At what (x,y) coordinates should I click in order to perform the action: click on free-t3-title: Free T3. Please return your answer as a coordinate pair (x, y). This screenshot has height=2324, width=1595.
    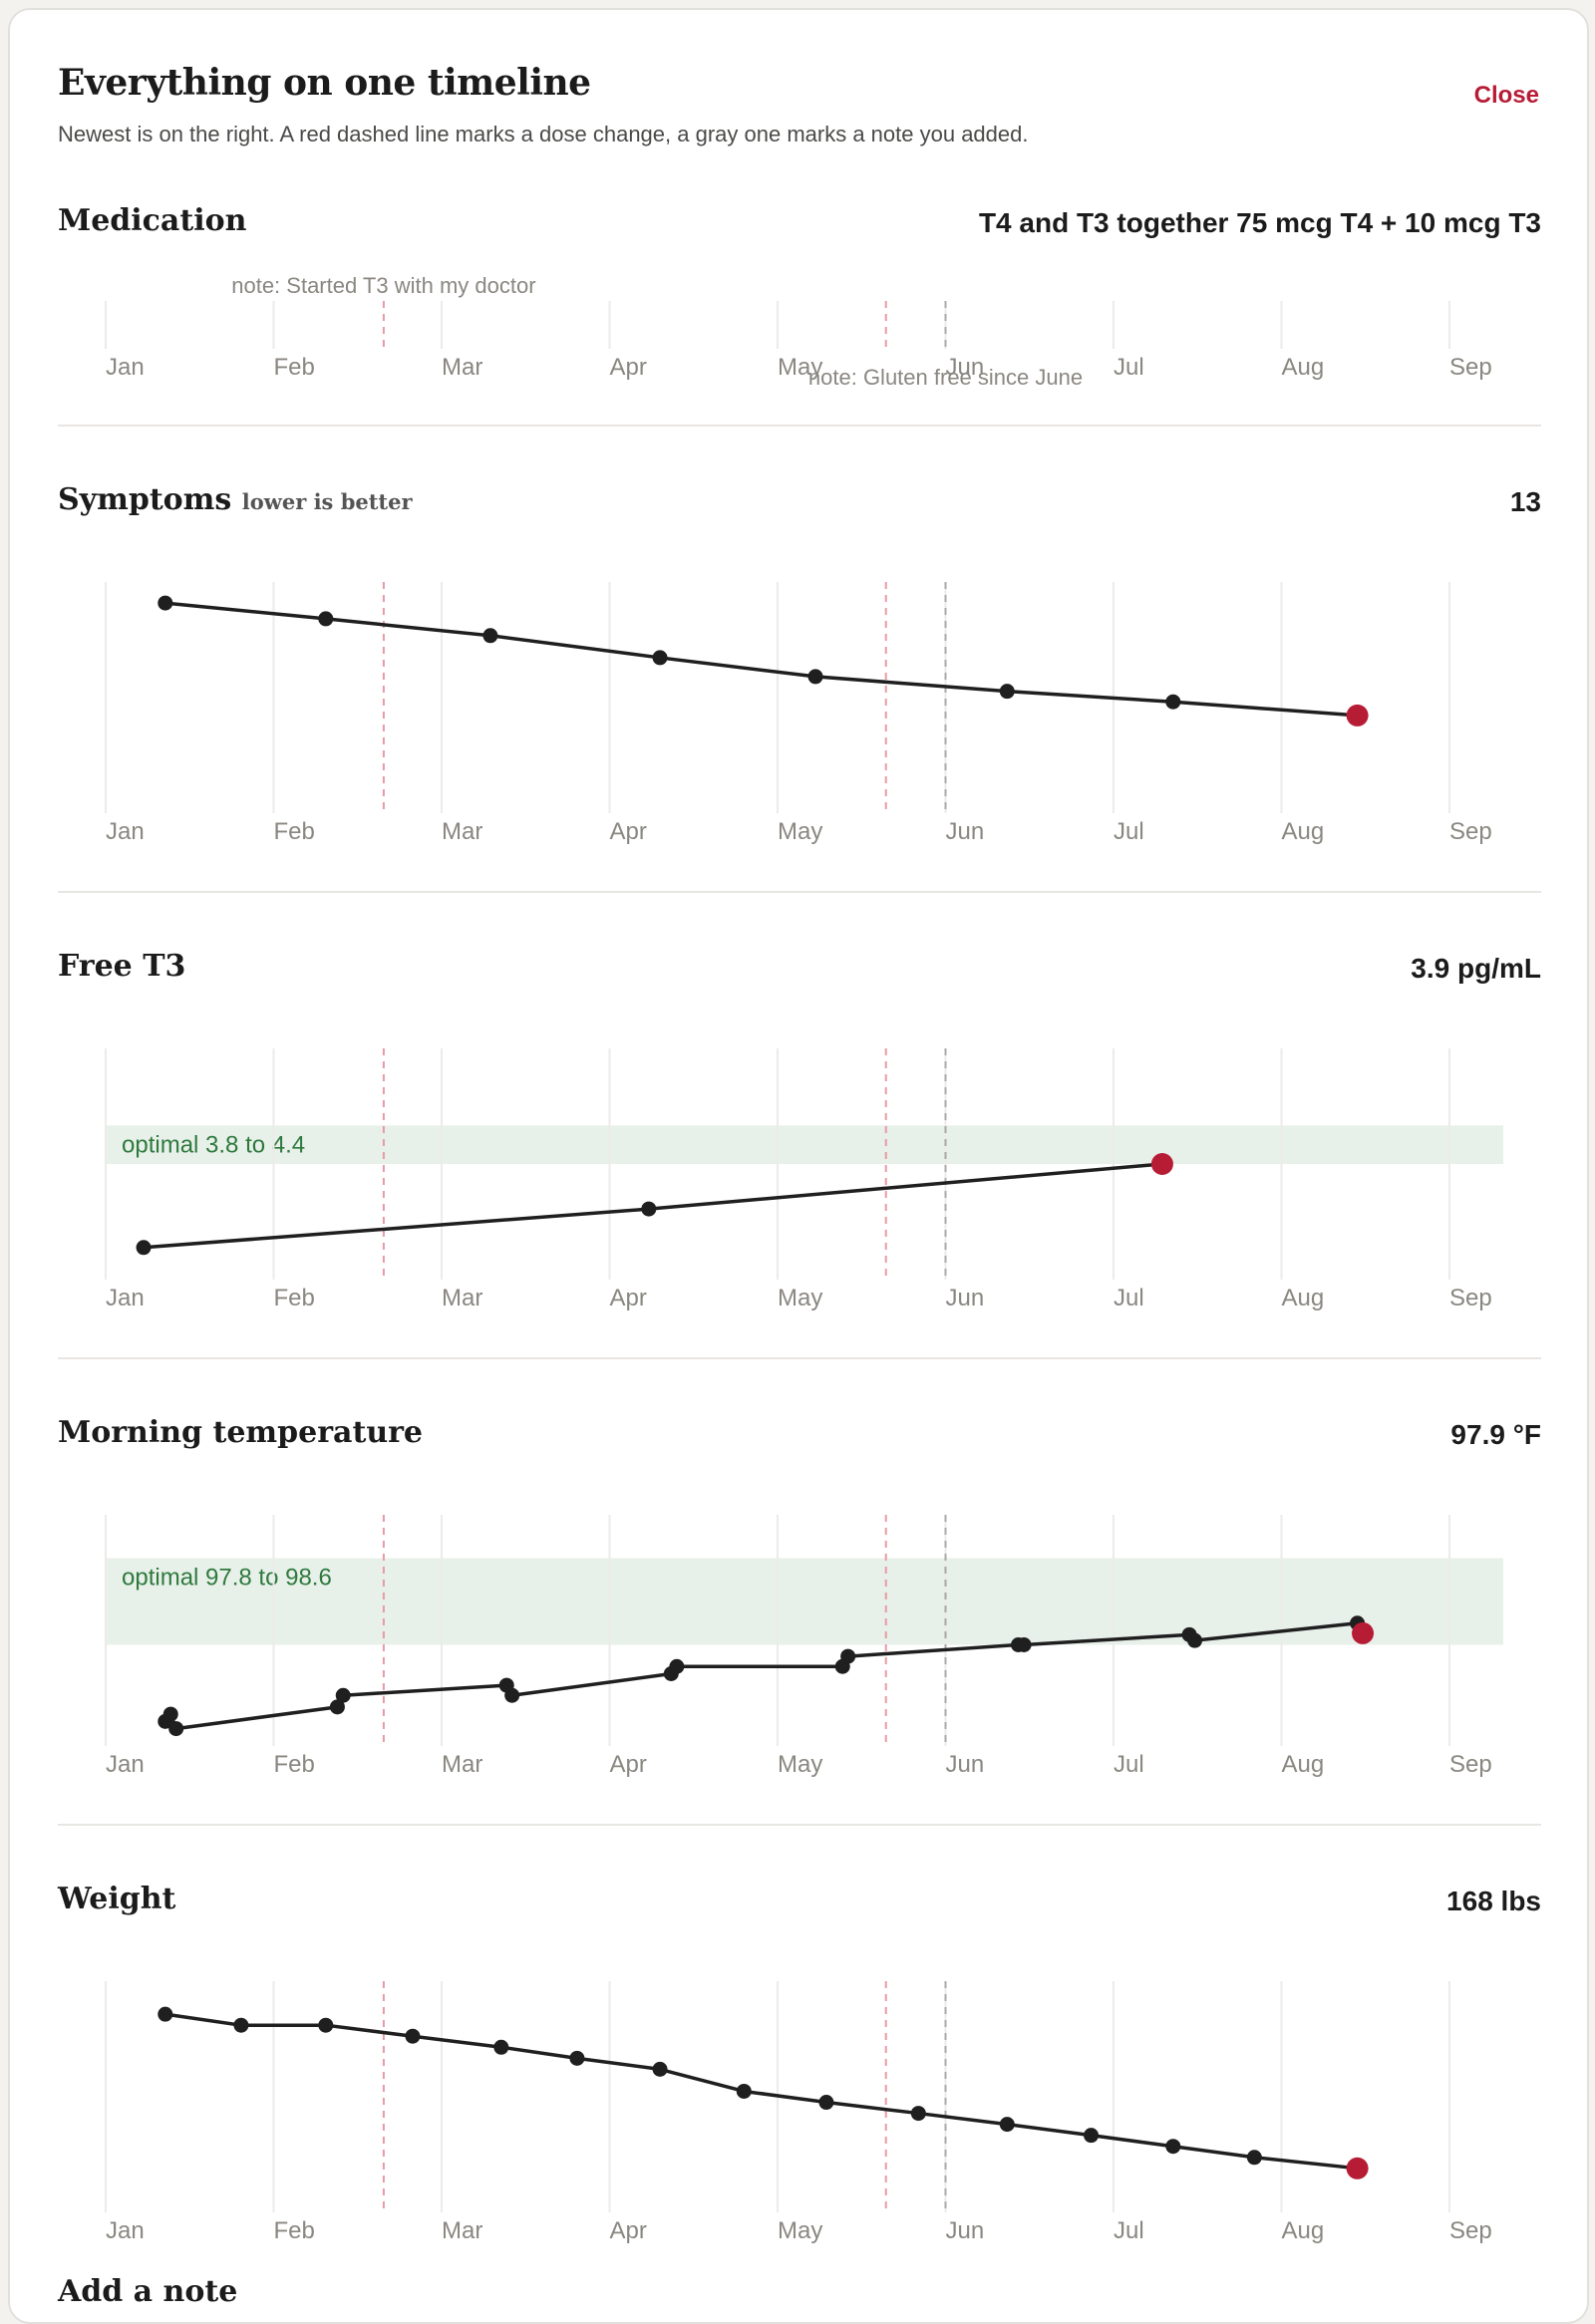
    Looking at the image, I should click on (122, 966).